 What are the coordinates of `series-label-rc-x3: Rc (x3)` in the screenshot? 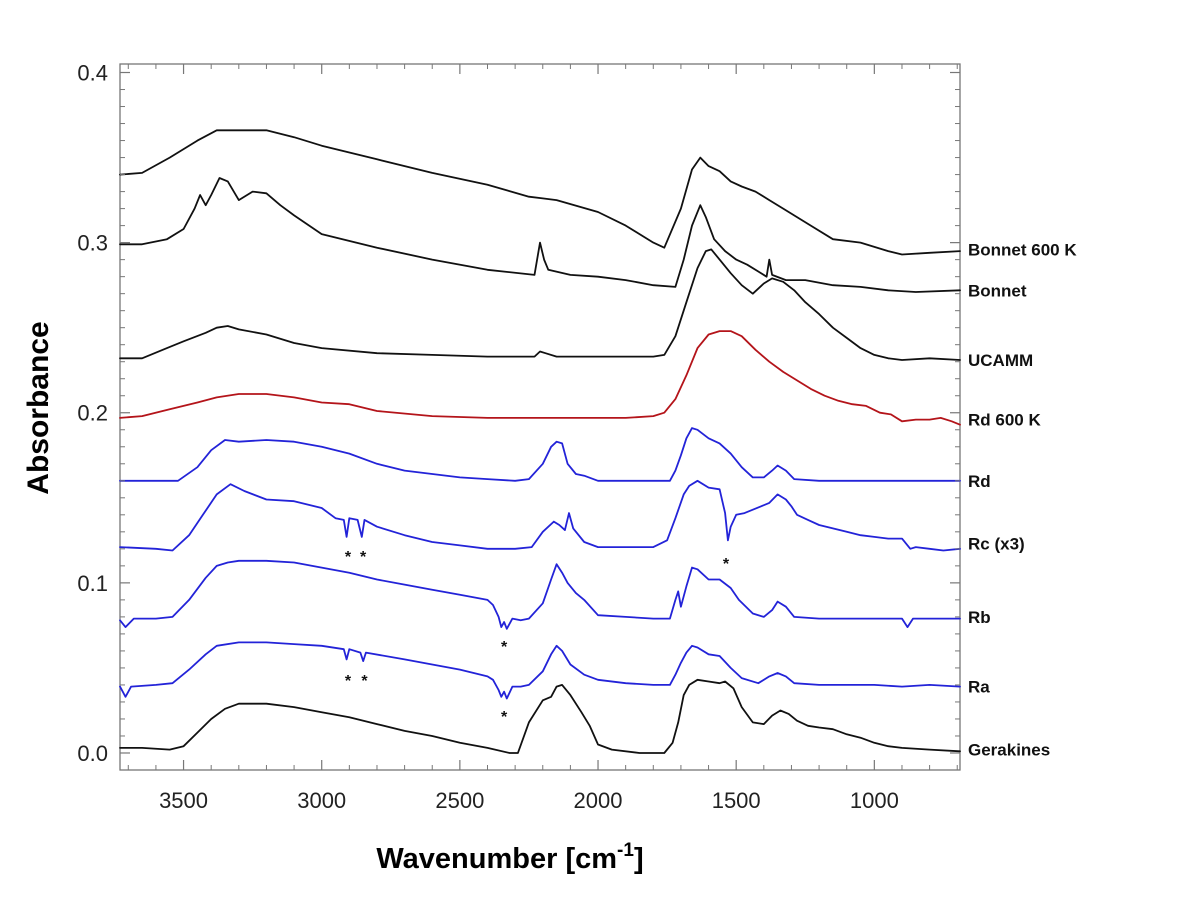 It's located at (996, 544).